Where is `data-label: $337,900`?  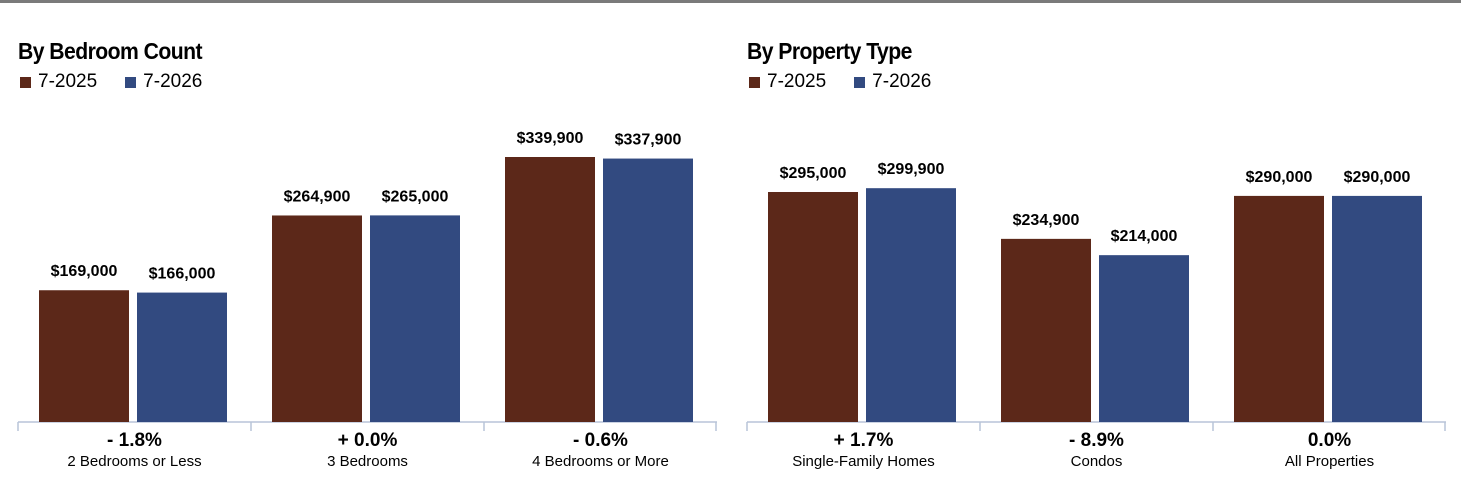 data-label: $337,900 is located at coordinates (648, 140).